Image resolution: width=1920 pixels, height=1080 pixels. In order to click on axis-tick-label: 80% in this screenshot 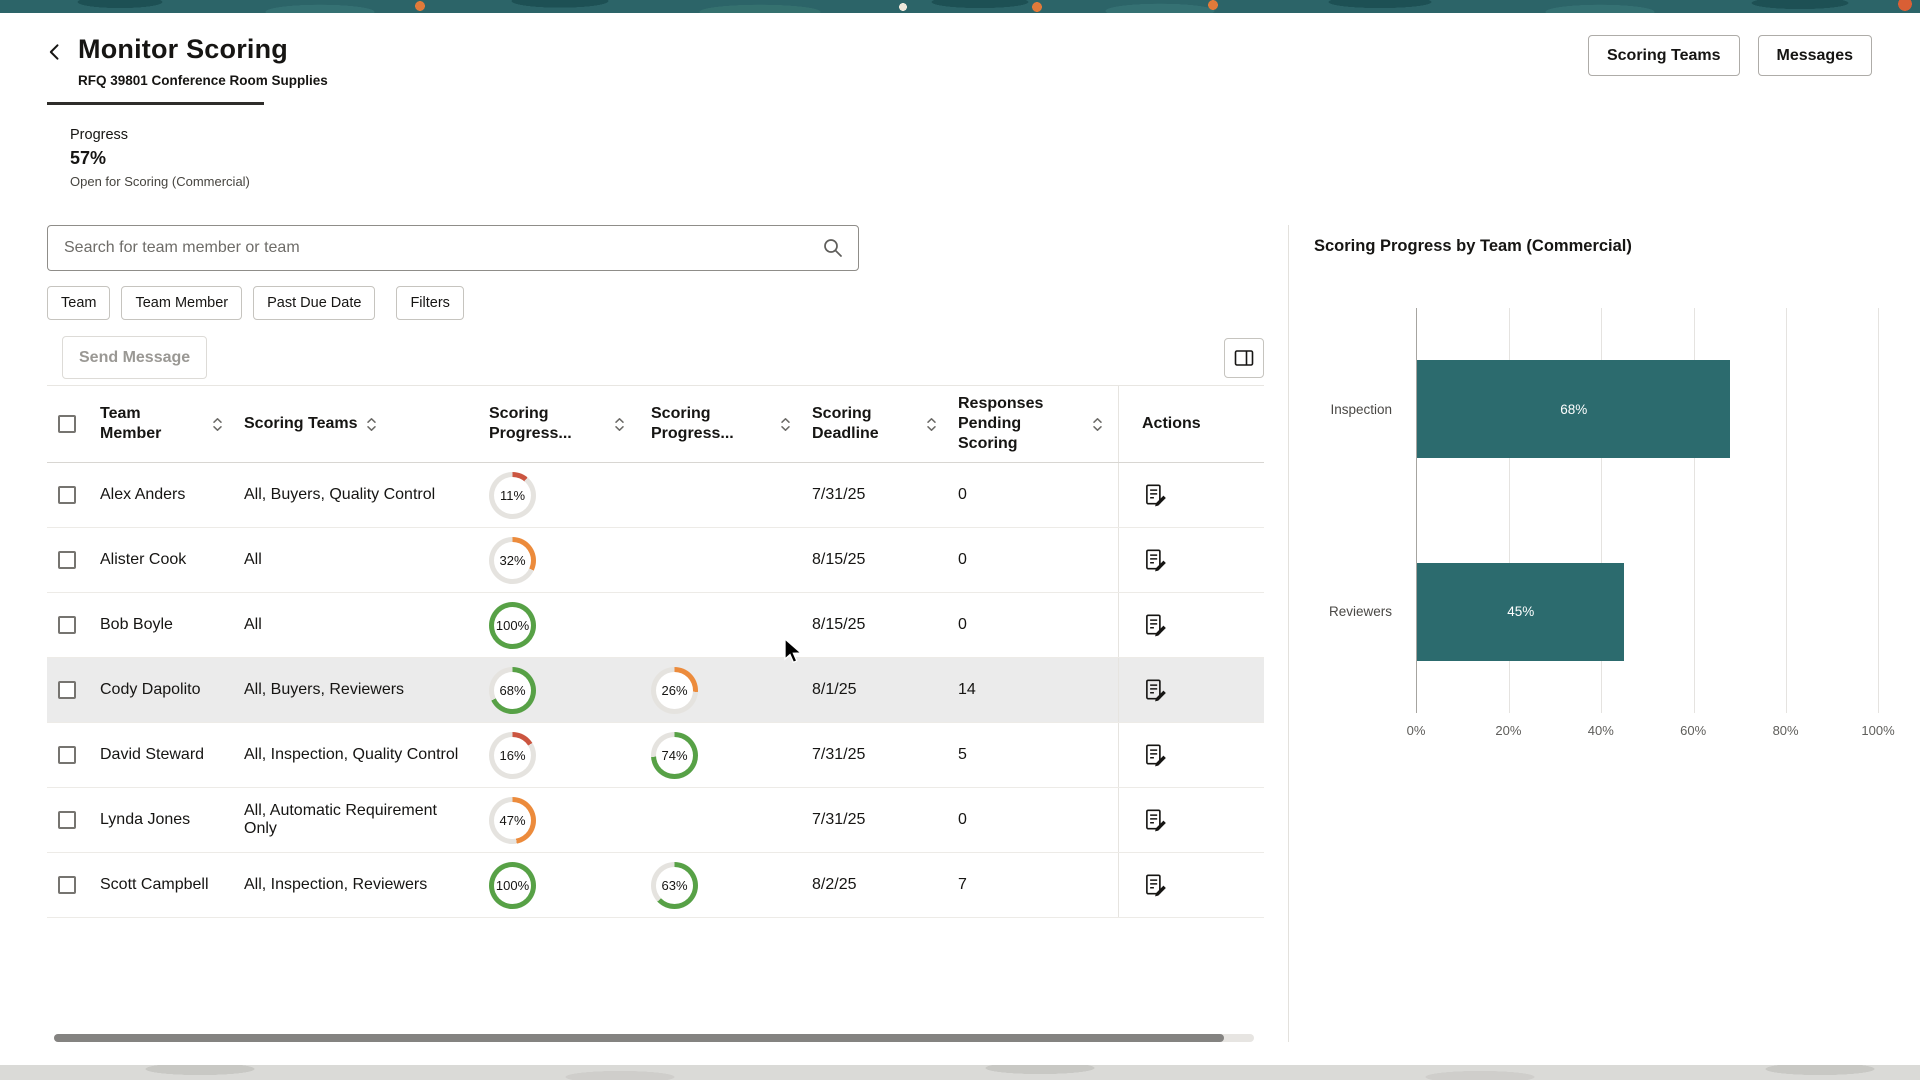, I will do `click(1785, 730)`.